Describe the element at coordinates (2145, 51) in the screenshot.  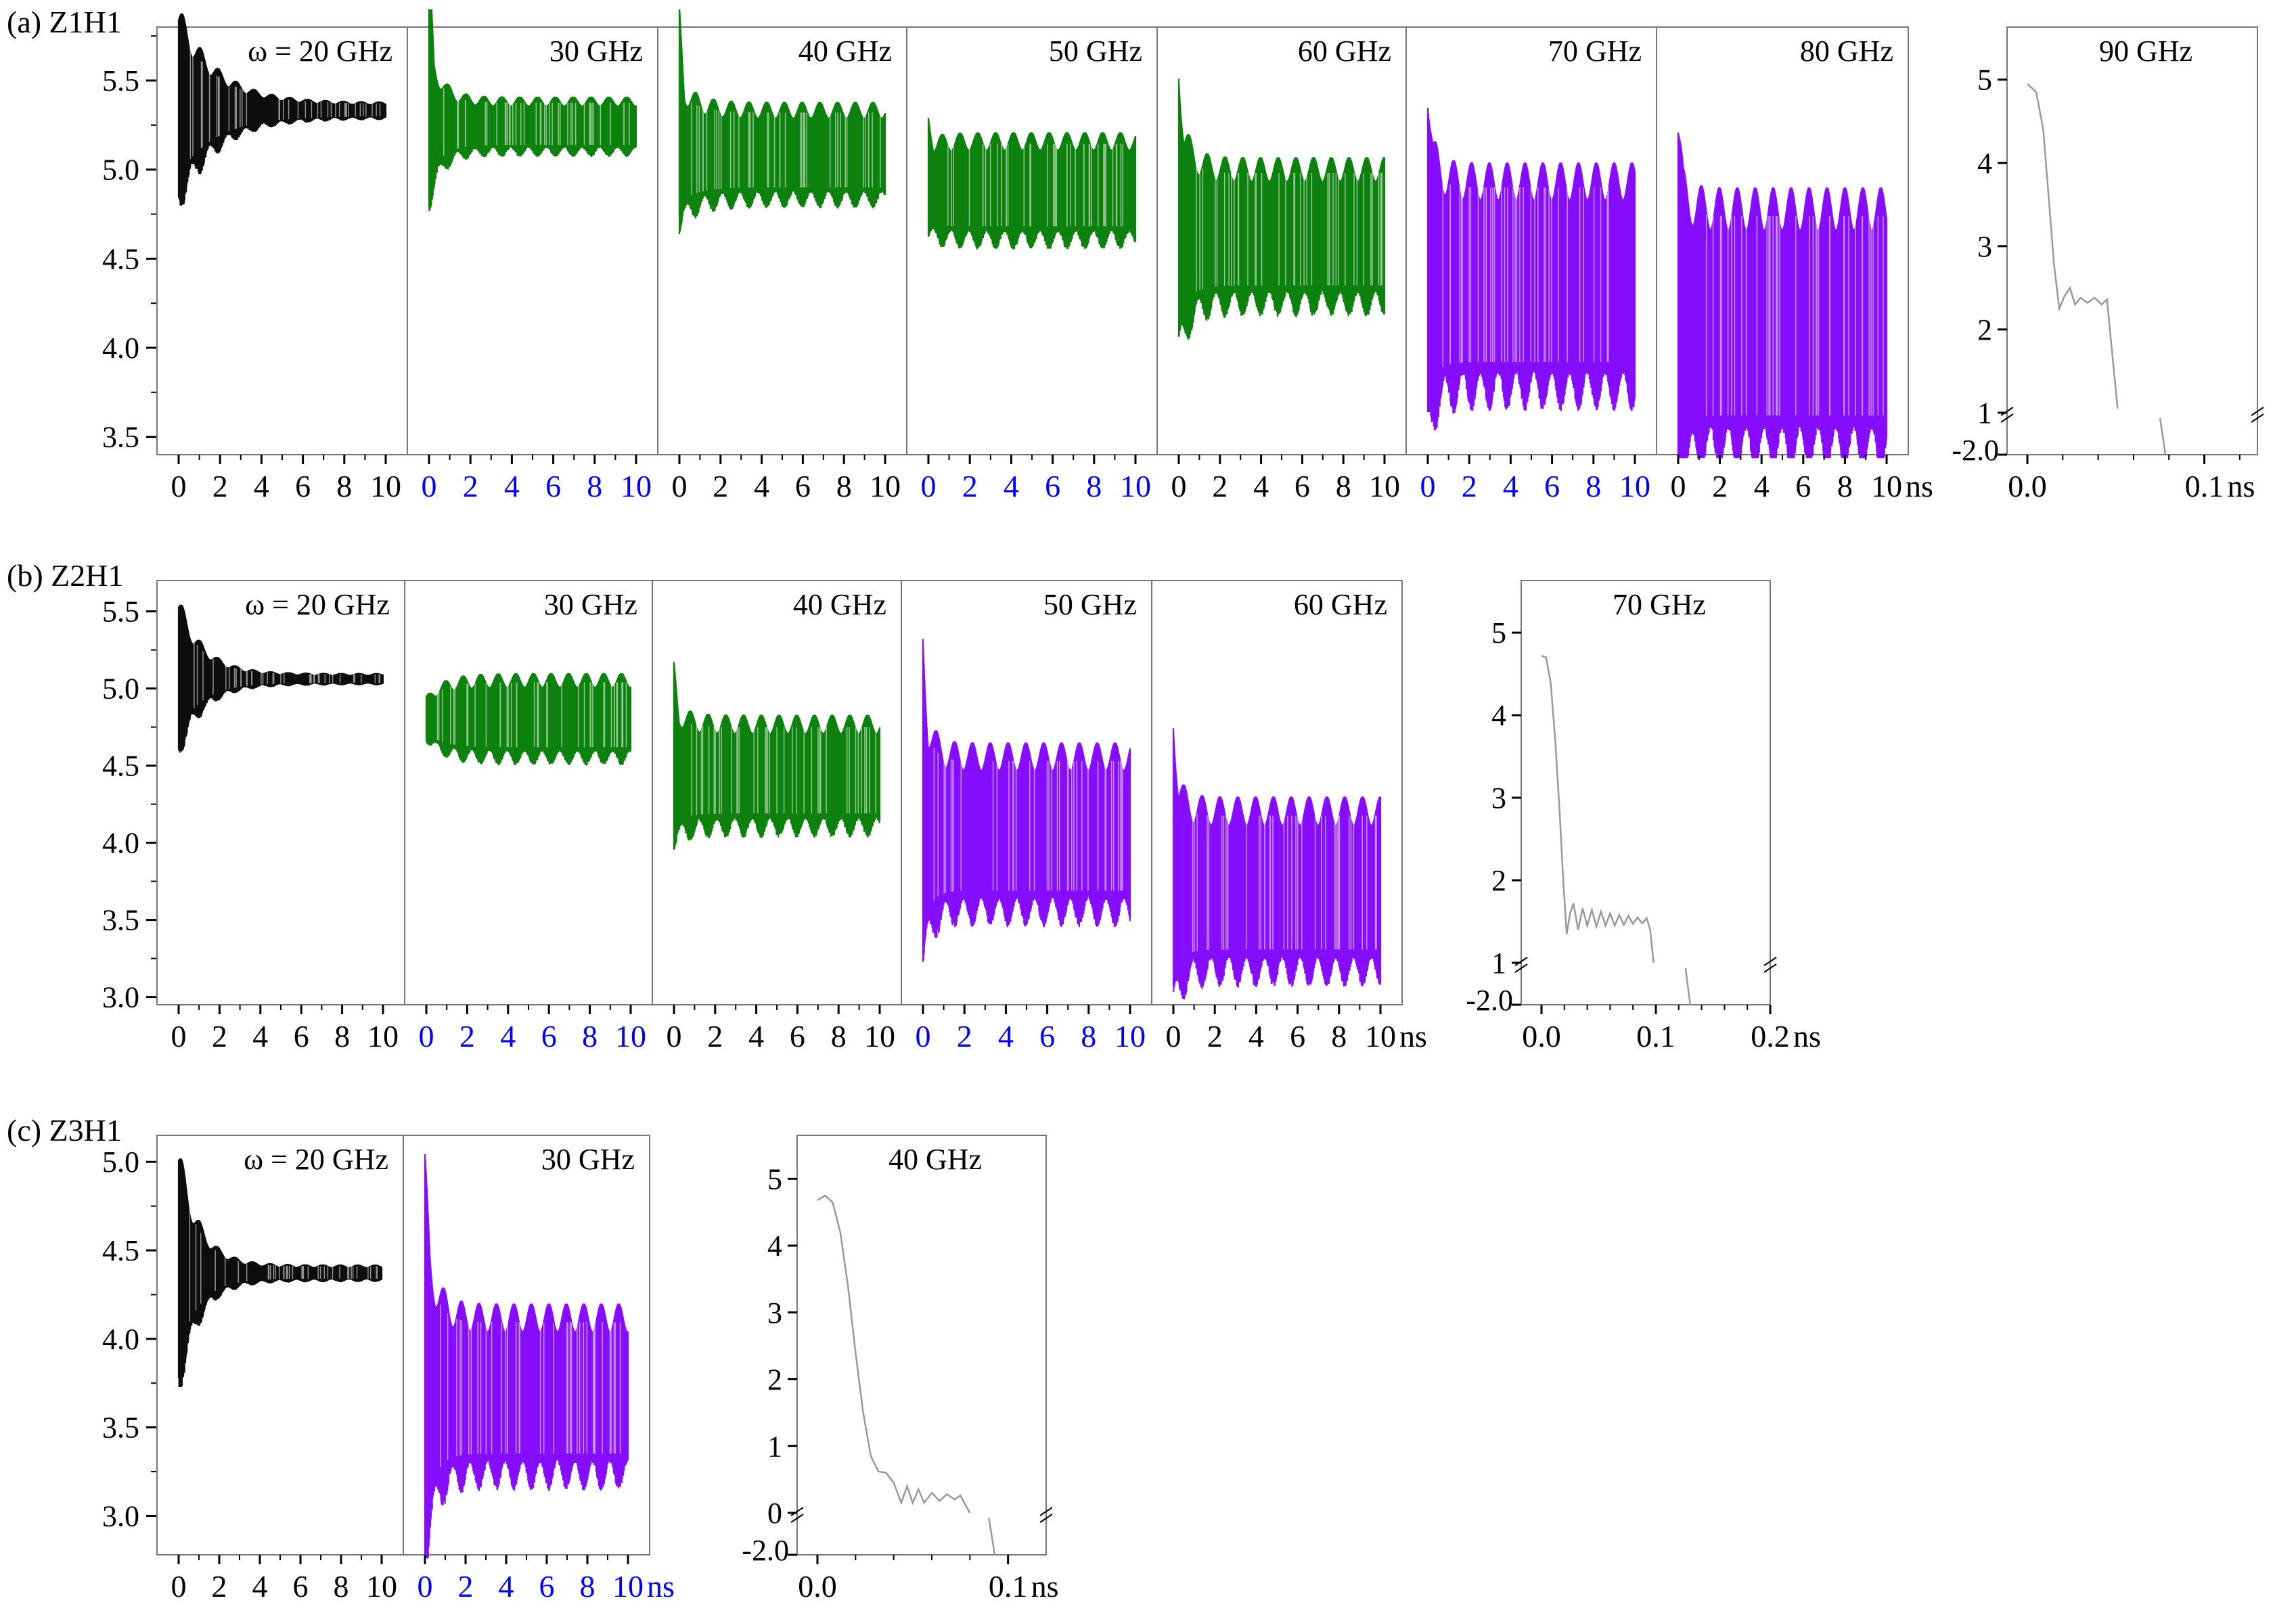
I see `inset-title: 90 GHz` at that location.